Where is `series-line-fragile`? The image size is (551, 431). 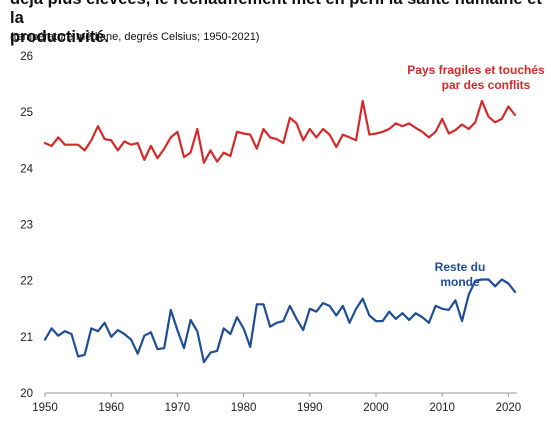 series-line-fragile is located at coordinates (280, 131).